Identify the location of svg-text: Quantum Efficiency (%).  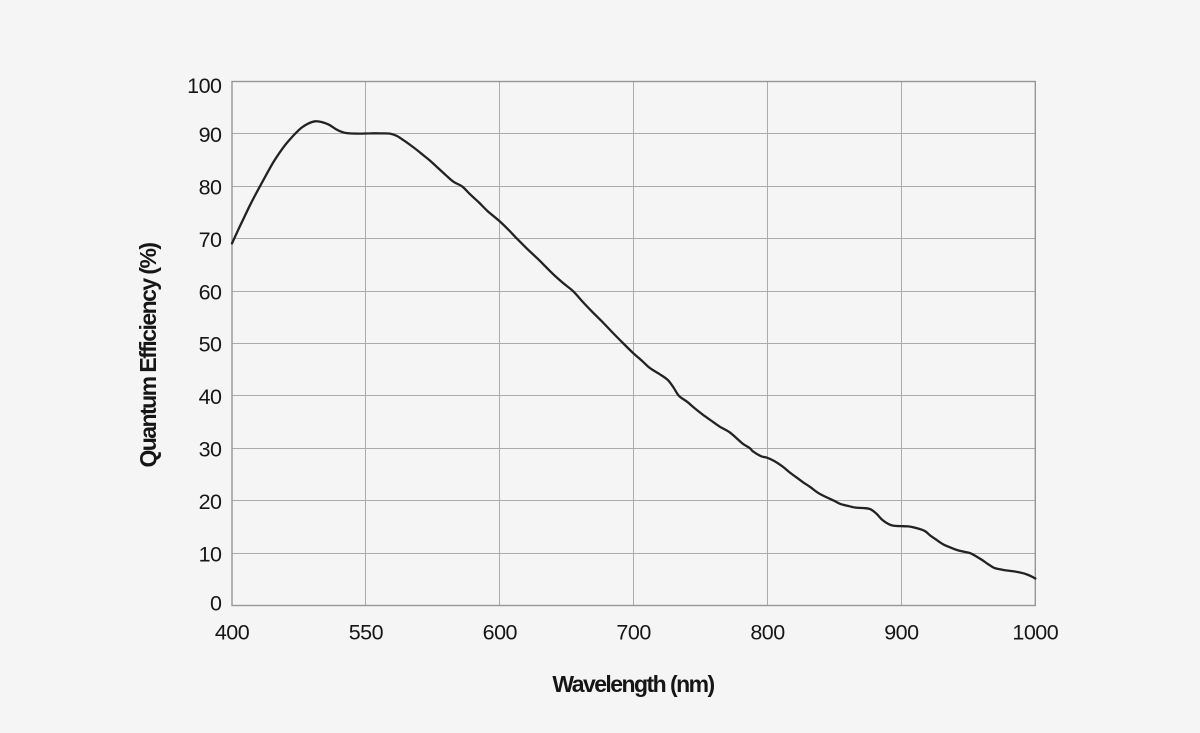
(148, 355).